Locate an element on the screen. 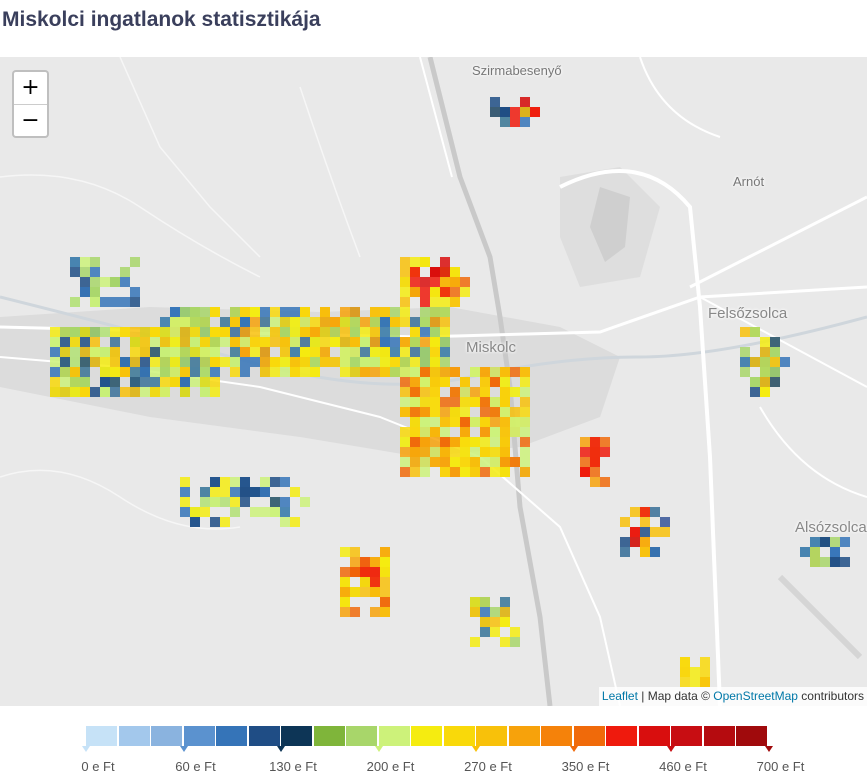 The width and height of the screenshot is (867, 777). attribution-sep: | Map data © is located at coordinates (675, 696).